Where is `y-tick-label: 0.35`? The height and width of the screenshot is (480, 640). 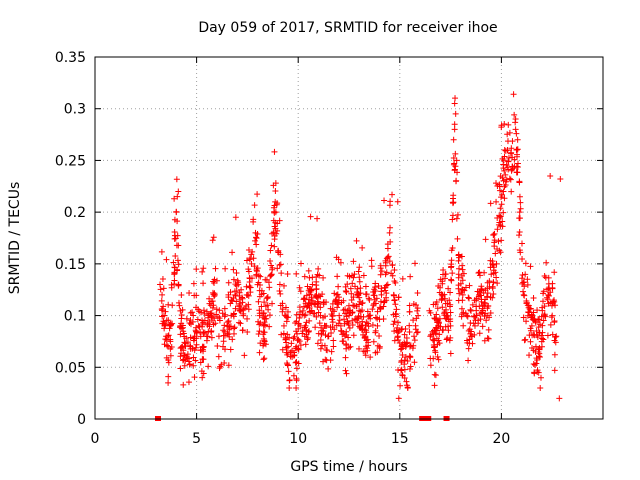
y-tick-label: 0.35 is located at coordinates (70, 58).